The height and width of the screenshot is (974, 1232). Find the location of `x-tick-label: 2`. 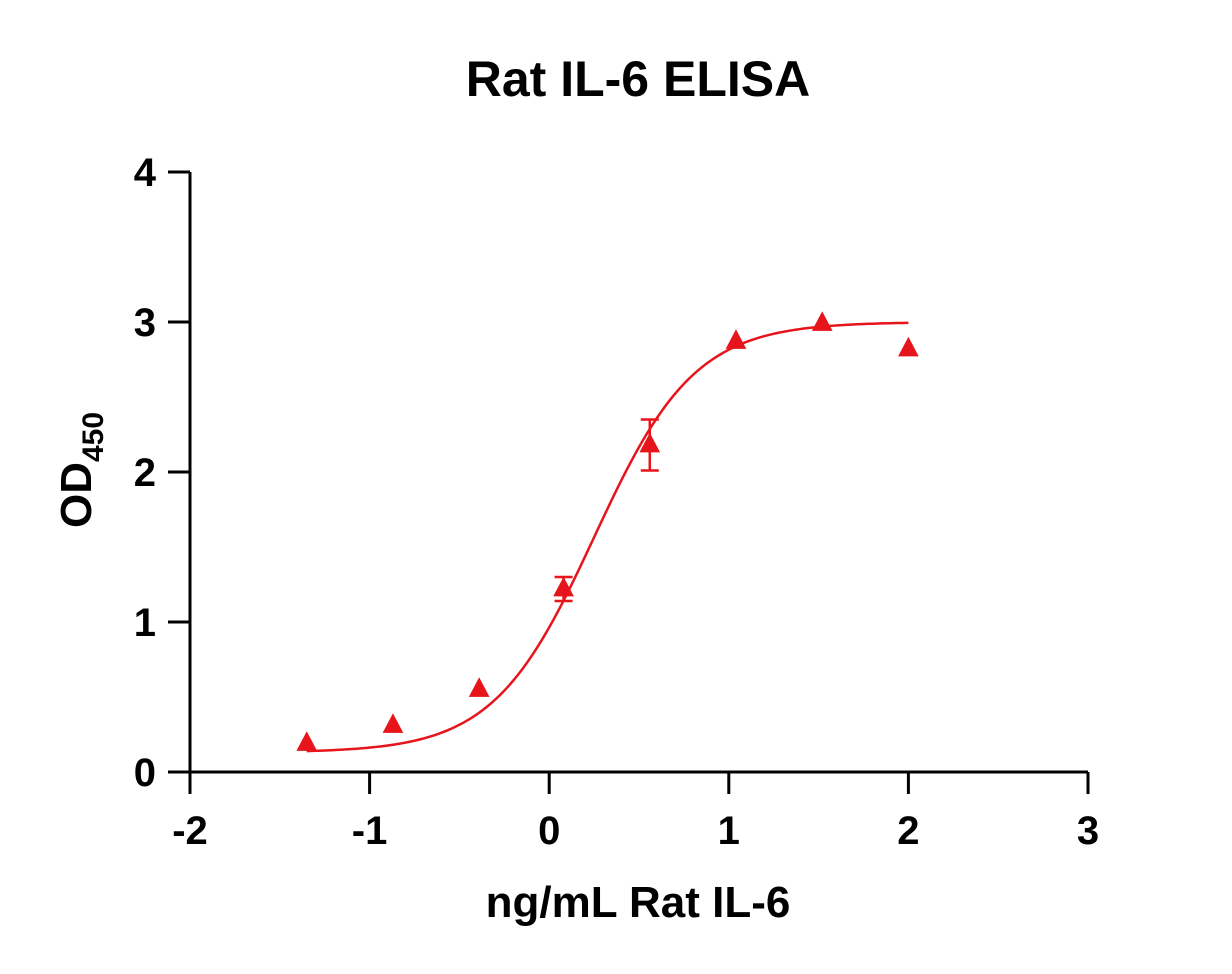

x-tick-label: 2 is located at coordinates (908, 831).